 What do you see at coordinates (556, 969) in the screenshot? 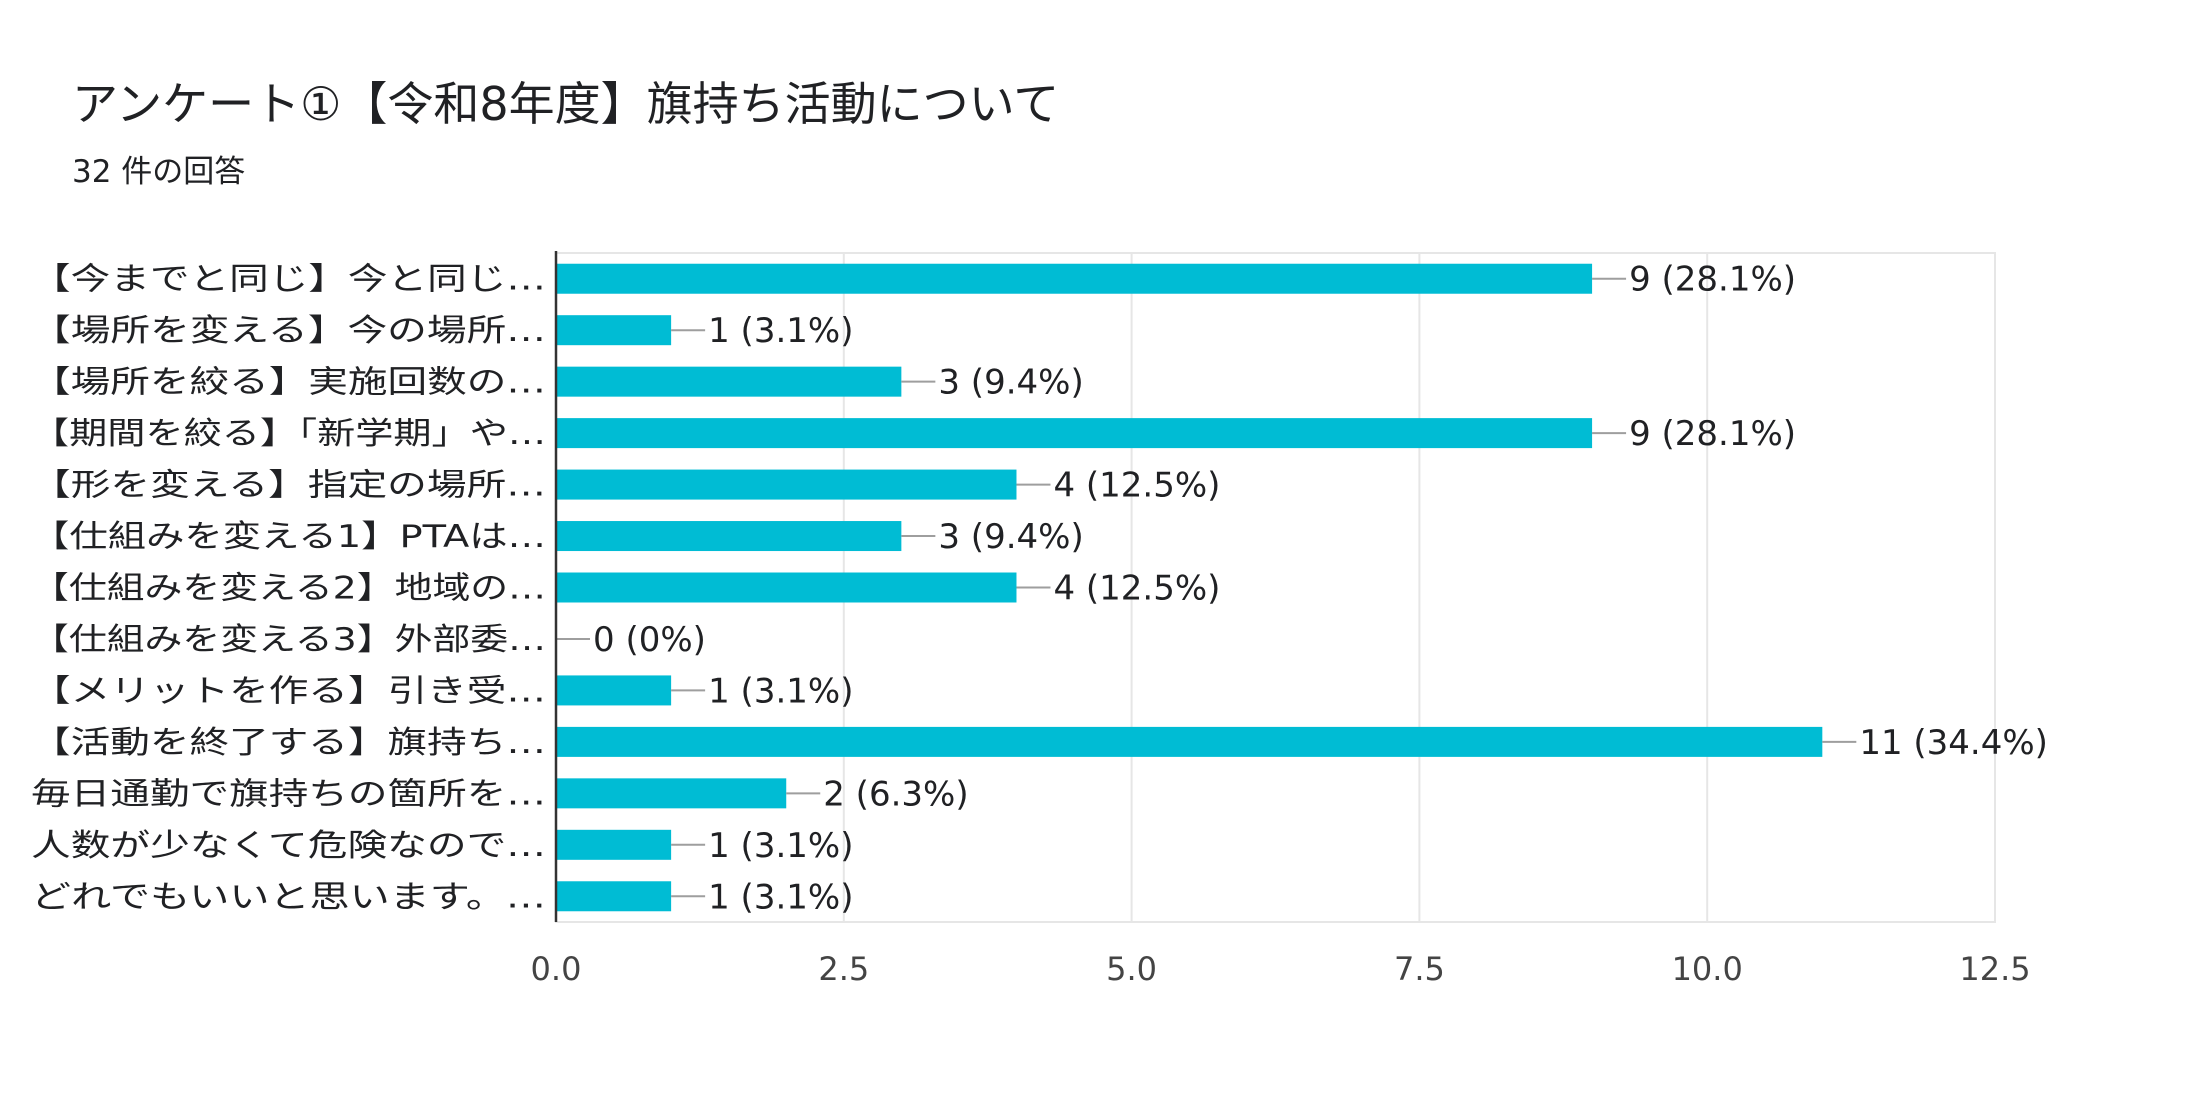
I see `x-tick-label-0: 0.0` at bounding box center [556, 969].